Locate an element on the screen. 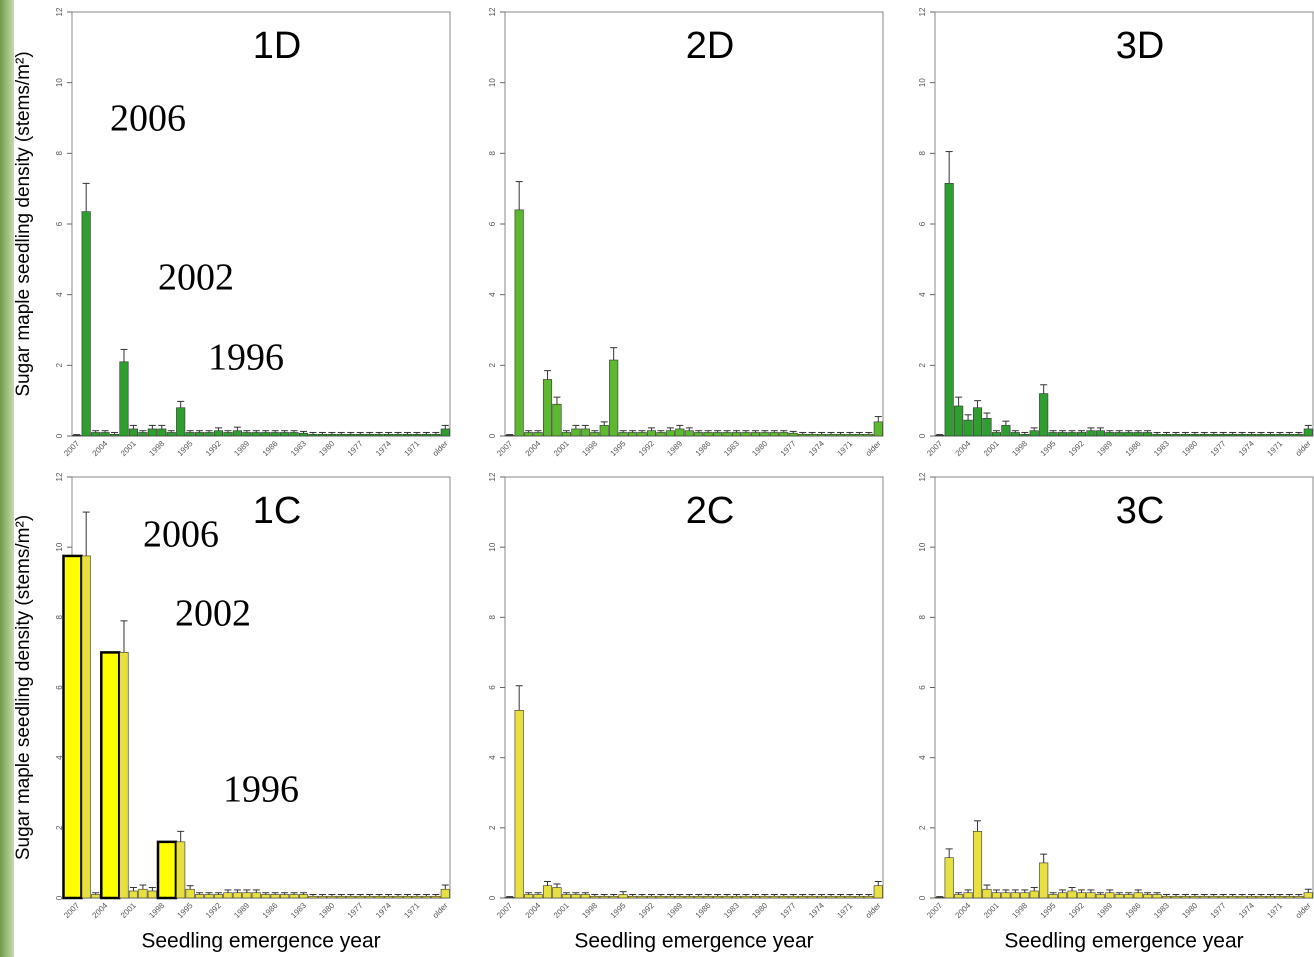 This screenshot has height=957, width=1314. annotation: 2002 is located at coordinates (196, 278).